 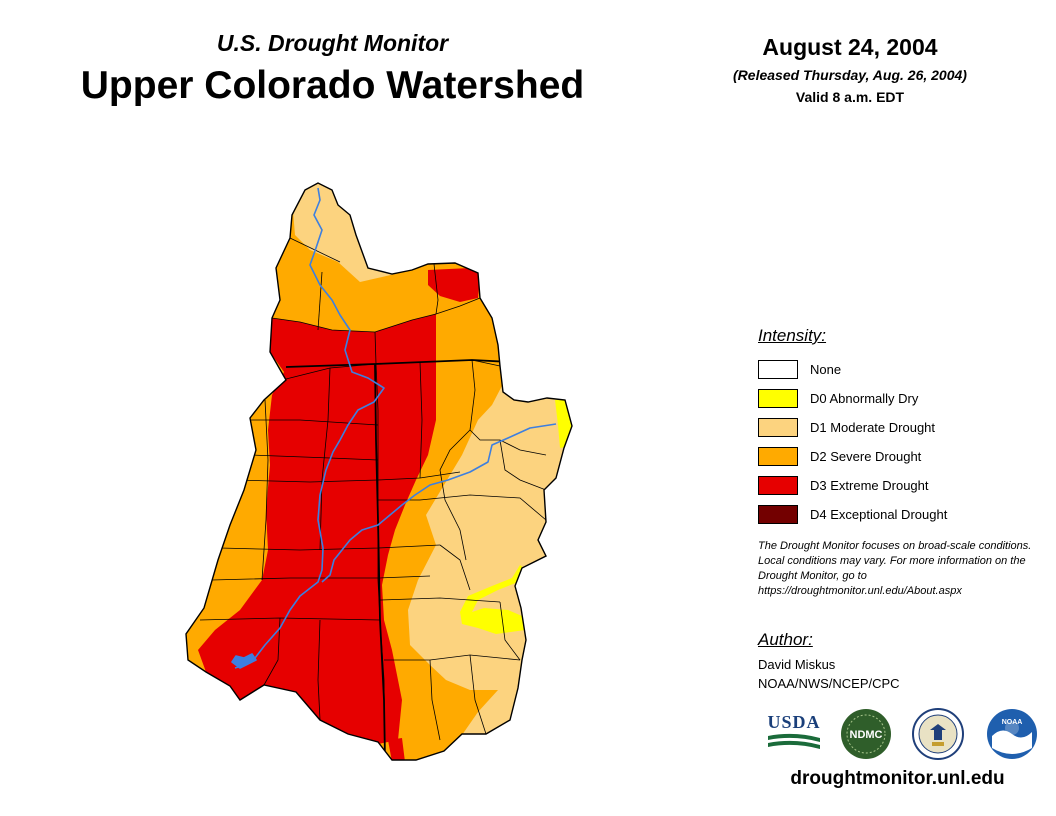 What do you see at coordinates (309, 428) in the screenshot?
I see `green-river` at bounding box center [309, 428].